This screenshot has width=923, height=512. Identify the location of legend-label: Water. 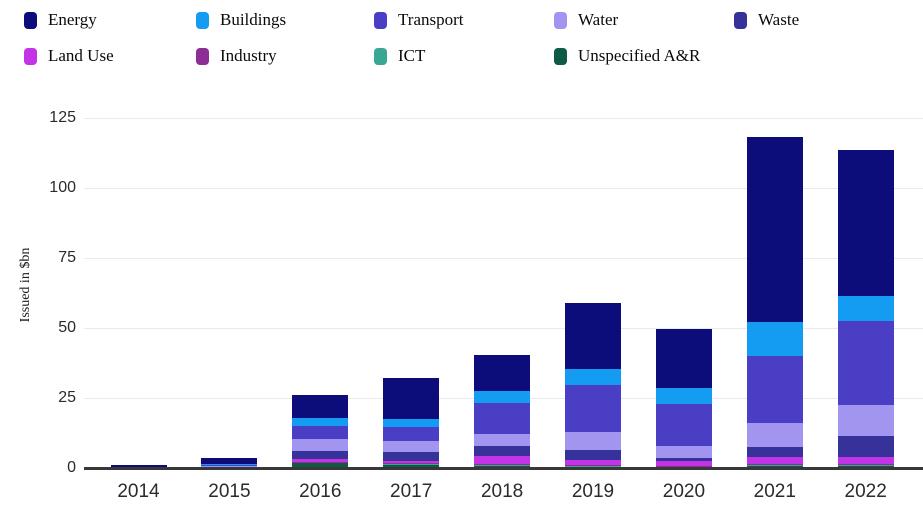
(598, 19).